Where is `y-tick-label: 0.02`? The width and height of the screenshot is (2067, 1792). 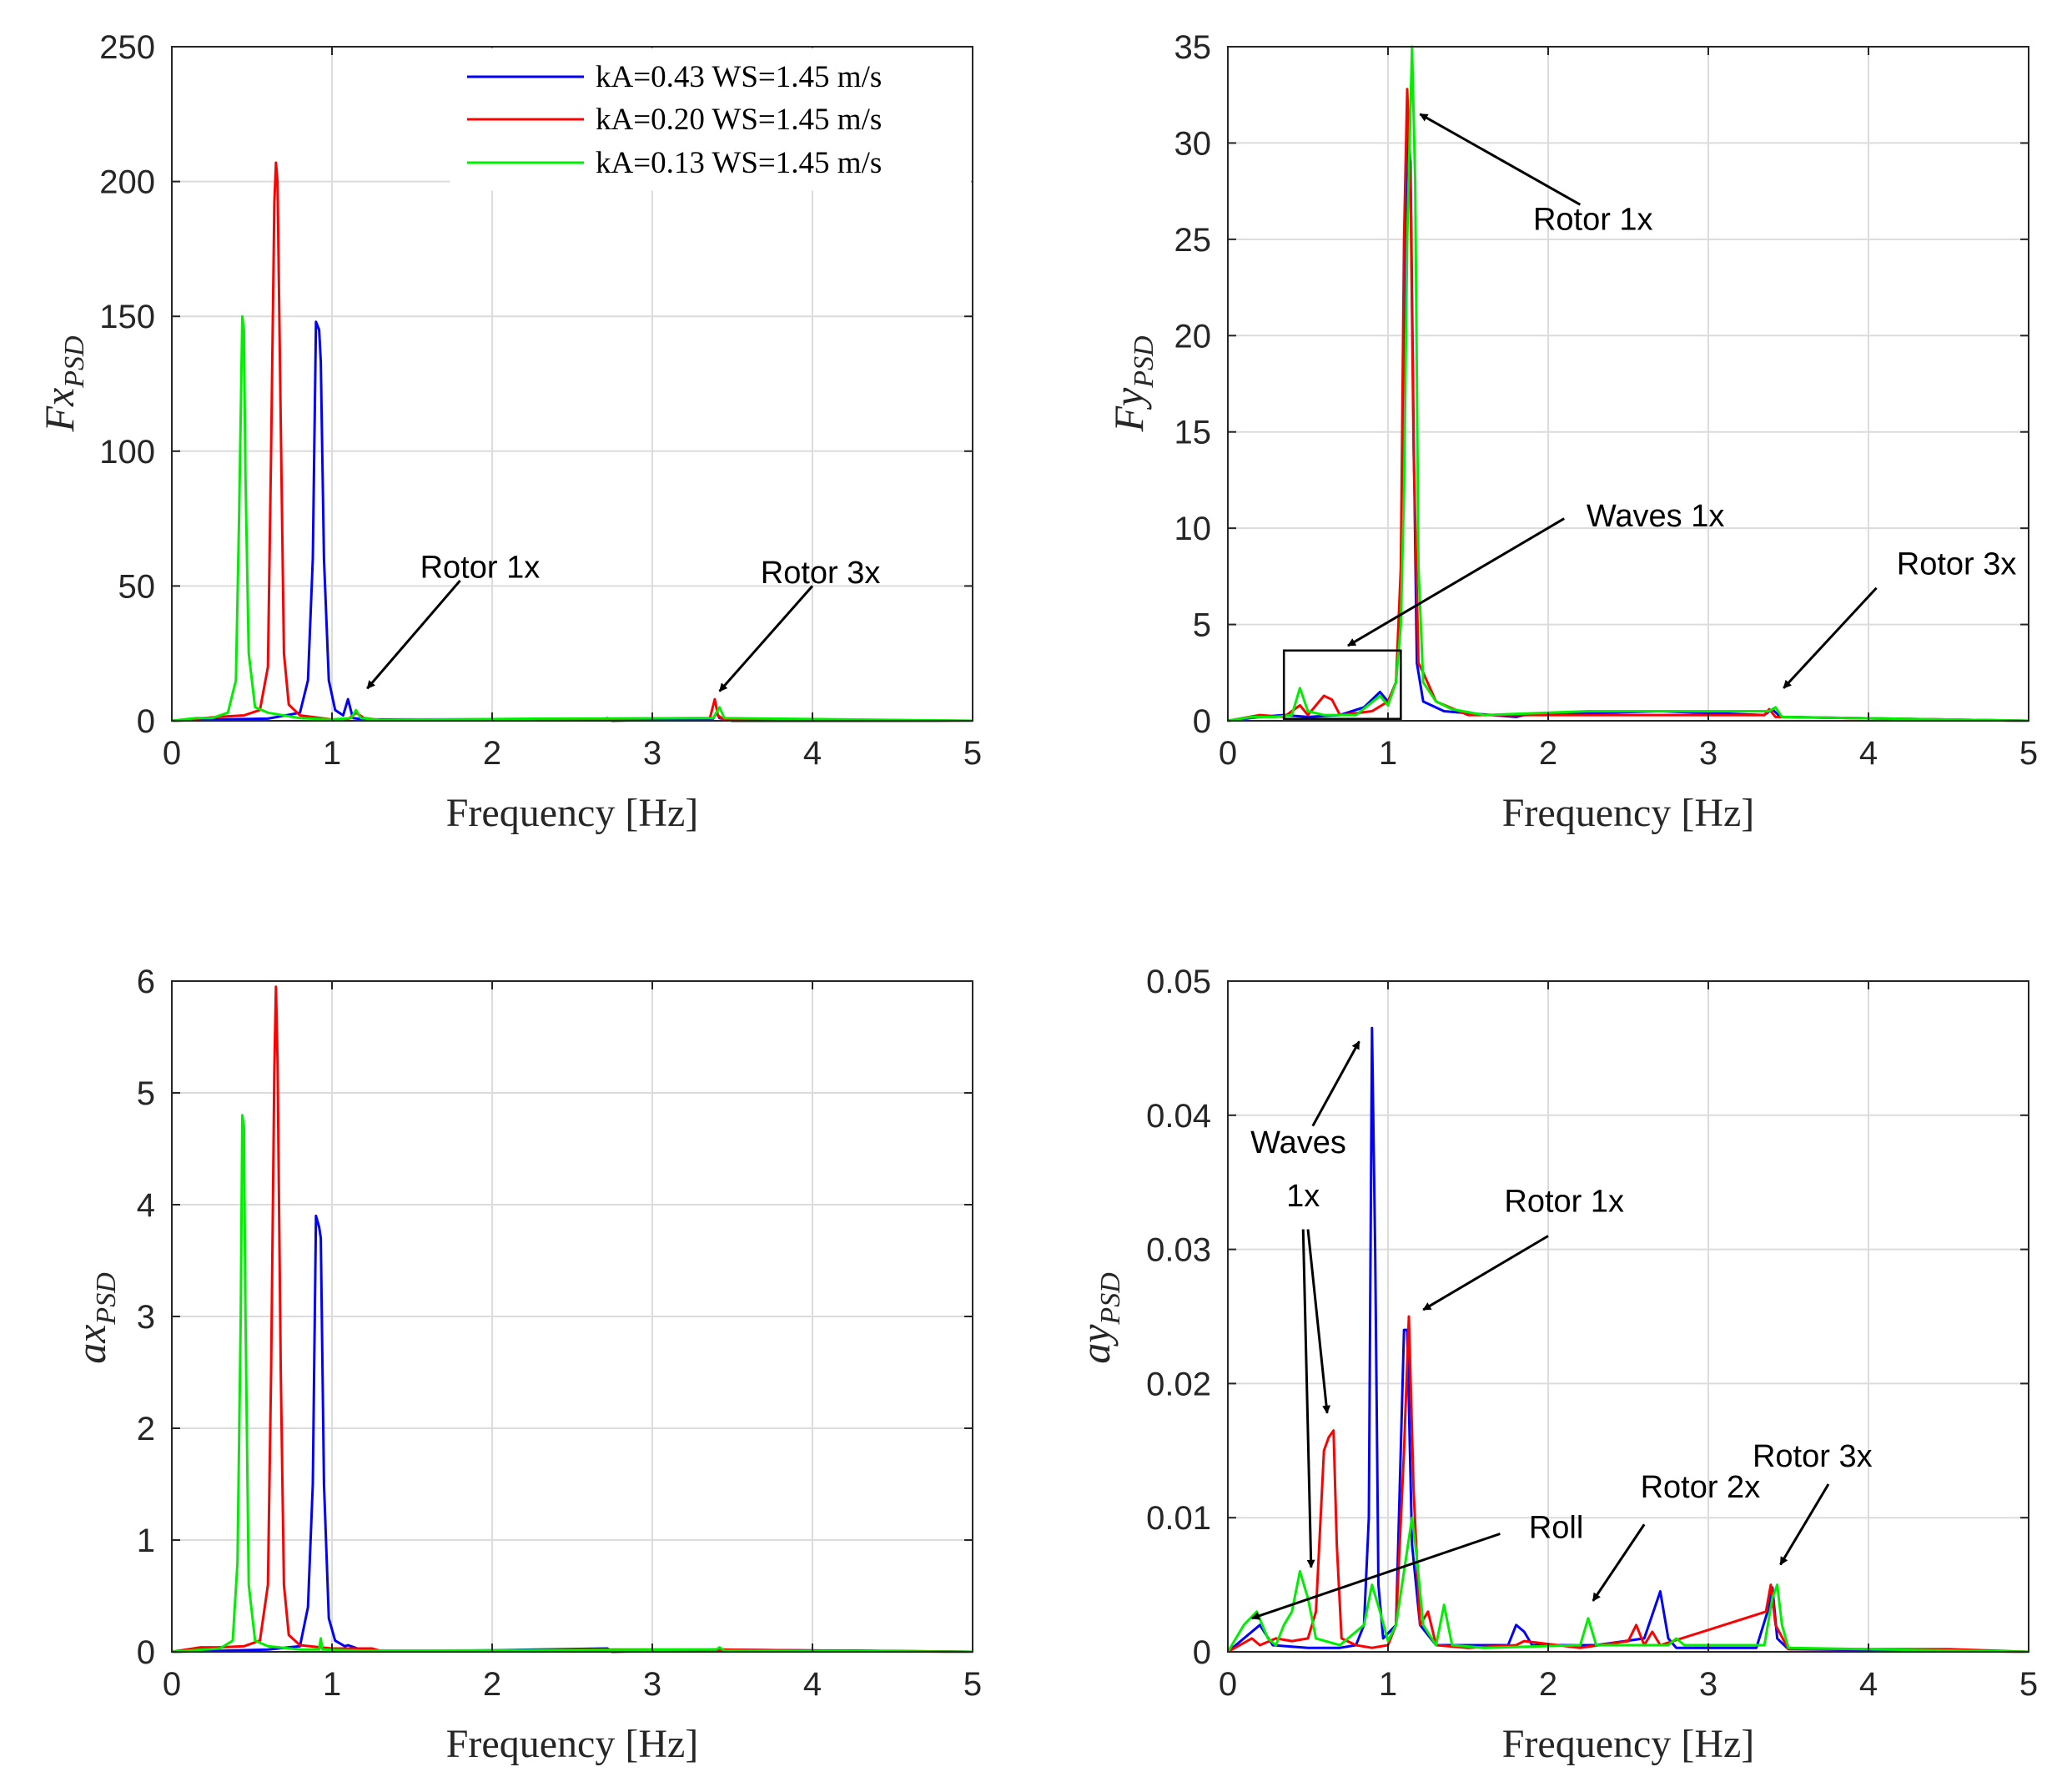 y-tick-label: 0.02 is located at coordinates (1178, 1384).